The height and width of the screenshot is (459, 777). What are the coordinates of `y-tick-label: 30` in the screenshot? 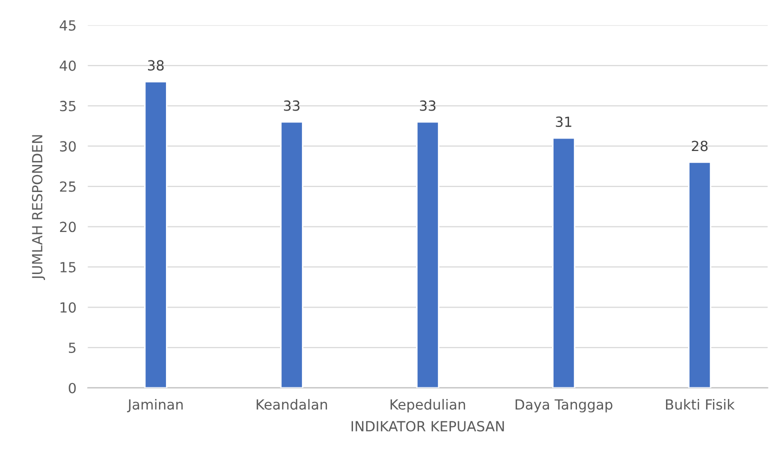 It's located at (68, 146).